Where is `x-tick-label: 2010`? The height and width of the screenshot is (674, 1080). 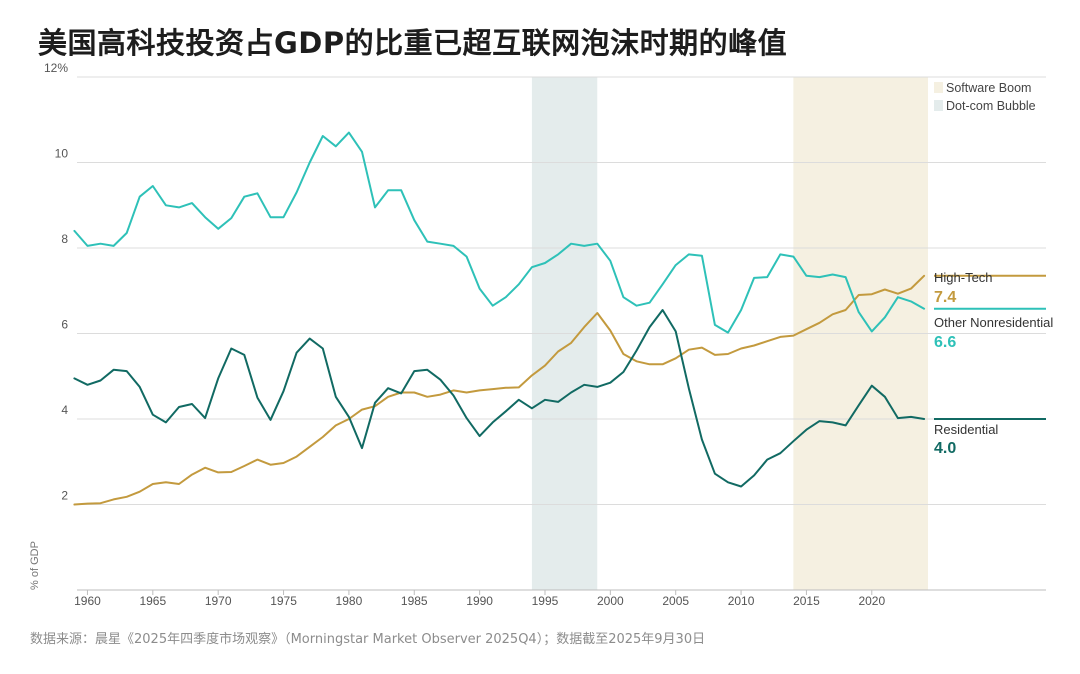
x-tick-label: 2010 is located at coordinates (741, 601).